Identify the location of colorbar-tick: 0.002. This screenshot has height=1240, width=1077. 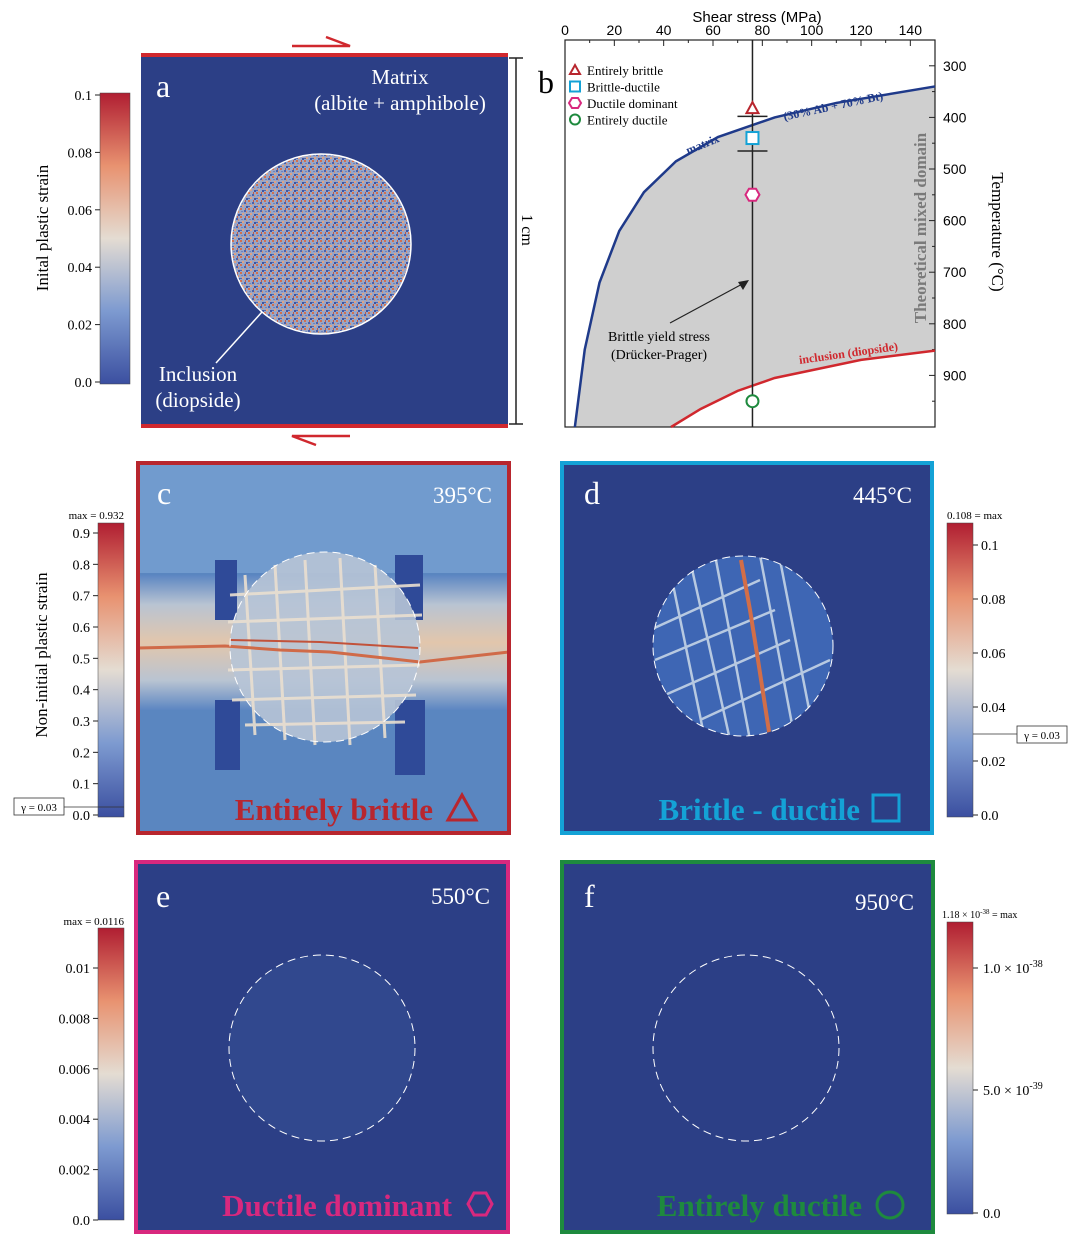
(75, 1171).